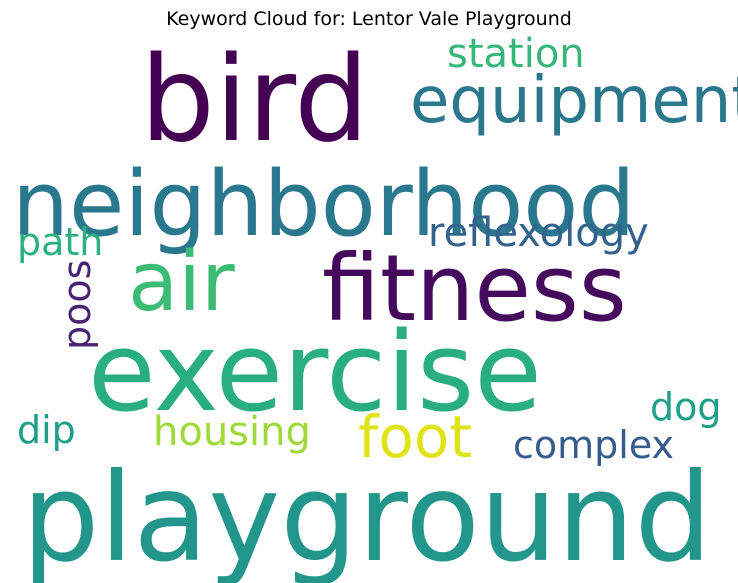  What do you see at coordinates (415, 437) in the screenshot?
I see `word-foot: foot` at bounding box center [415, 437].